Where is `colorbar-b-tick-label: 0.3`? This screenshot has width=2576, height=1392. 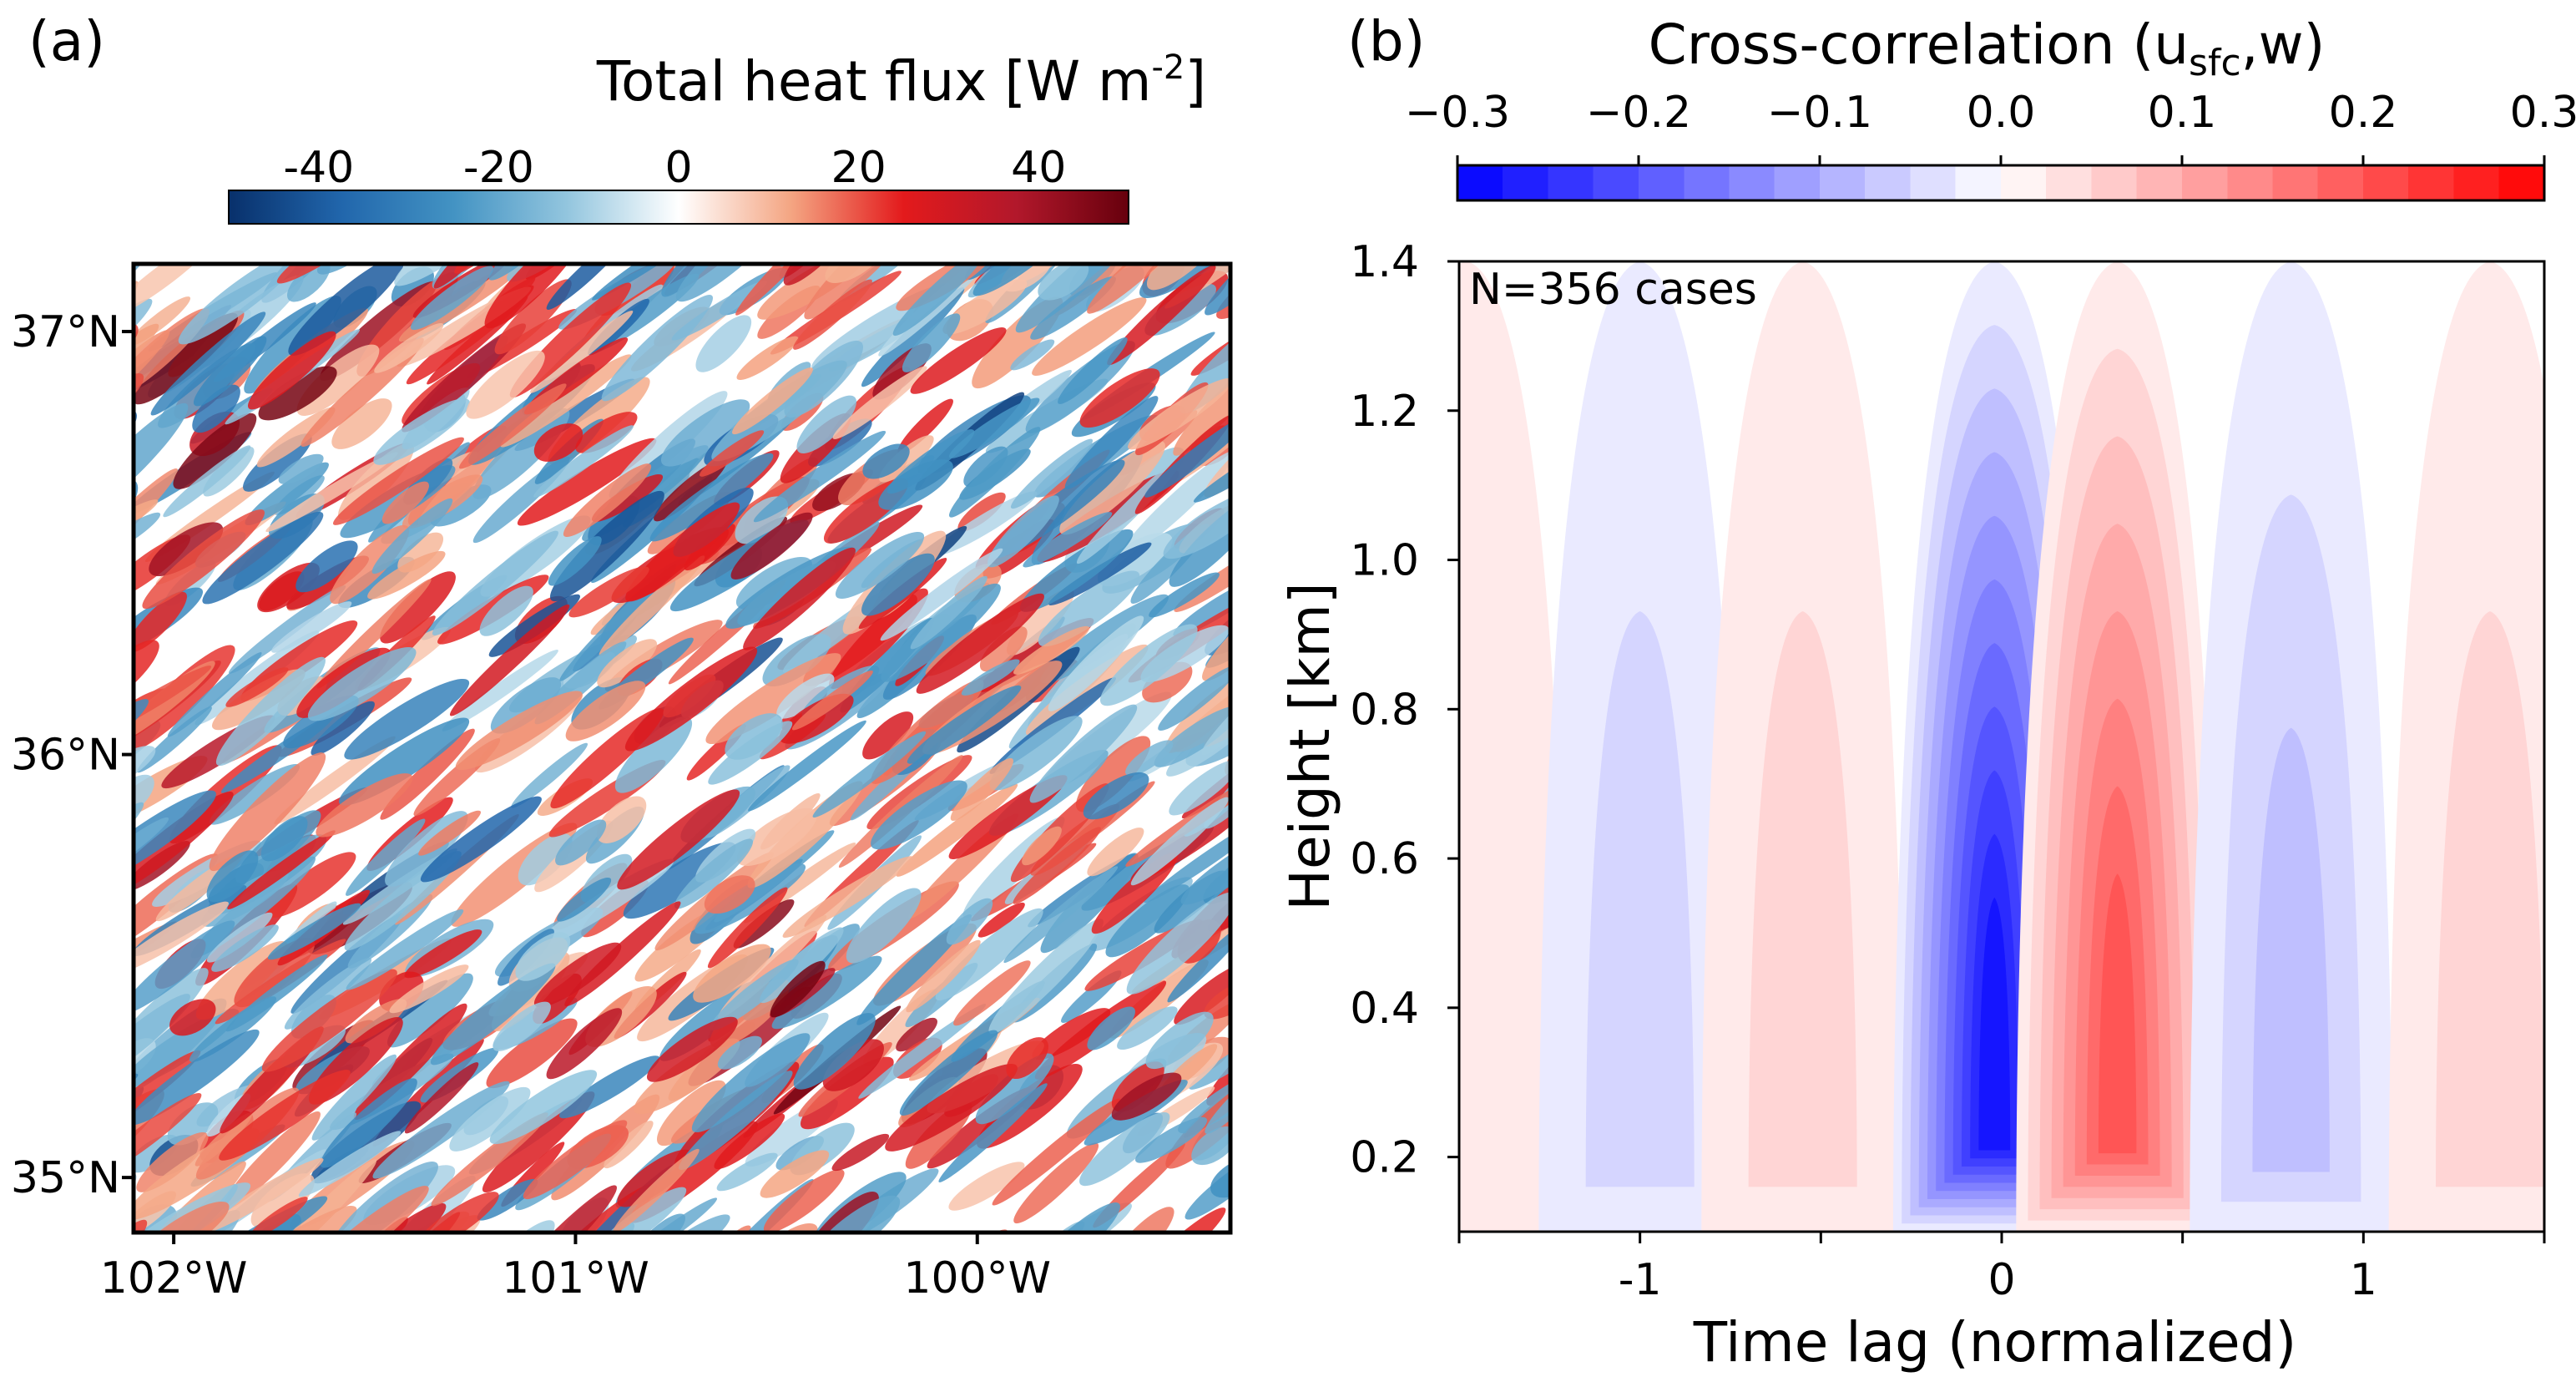 colorbar-b-tick-label: 0.3 is located at coordinates (2543, 113).